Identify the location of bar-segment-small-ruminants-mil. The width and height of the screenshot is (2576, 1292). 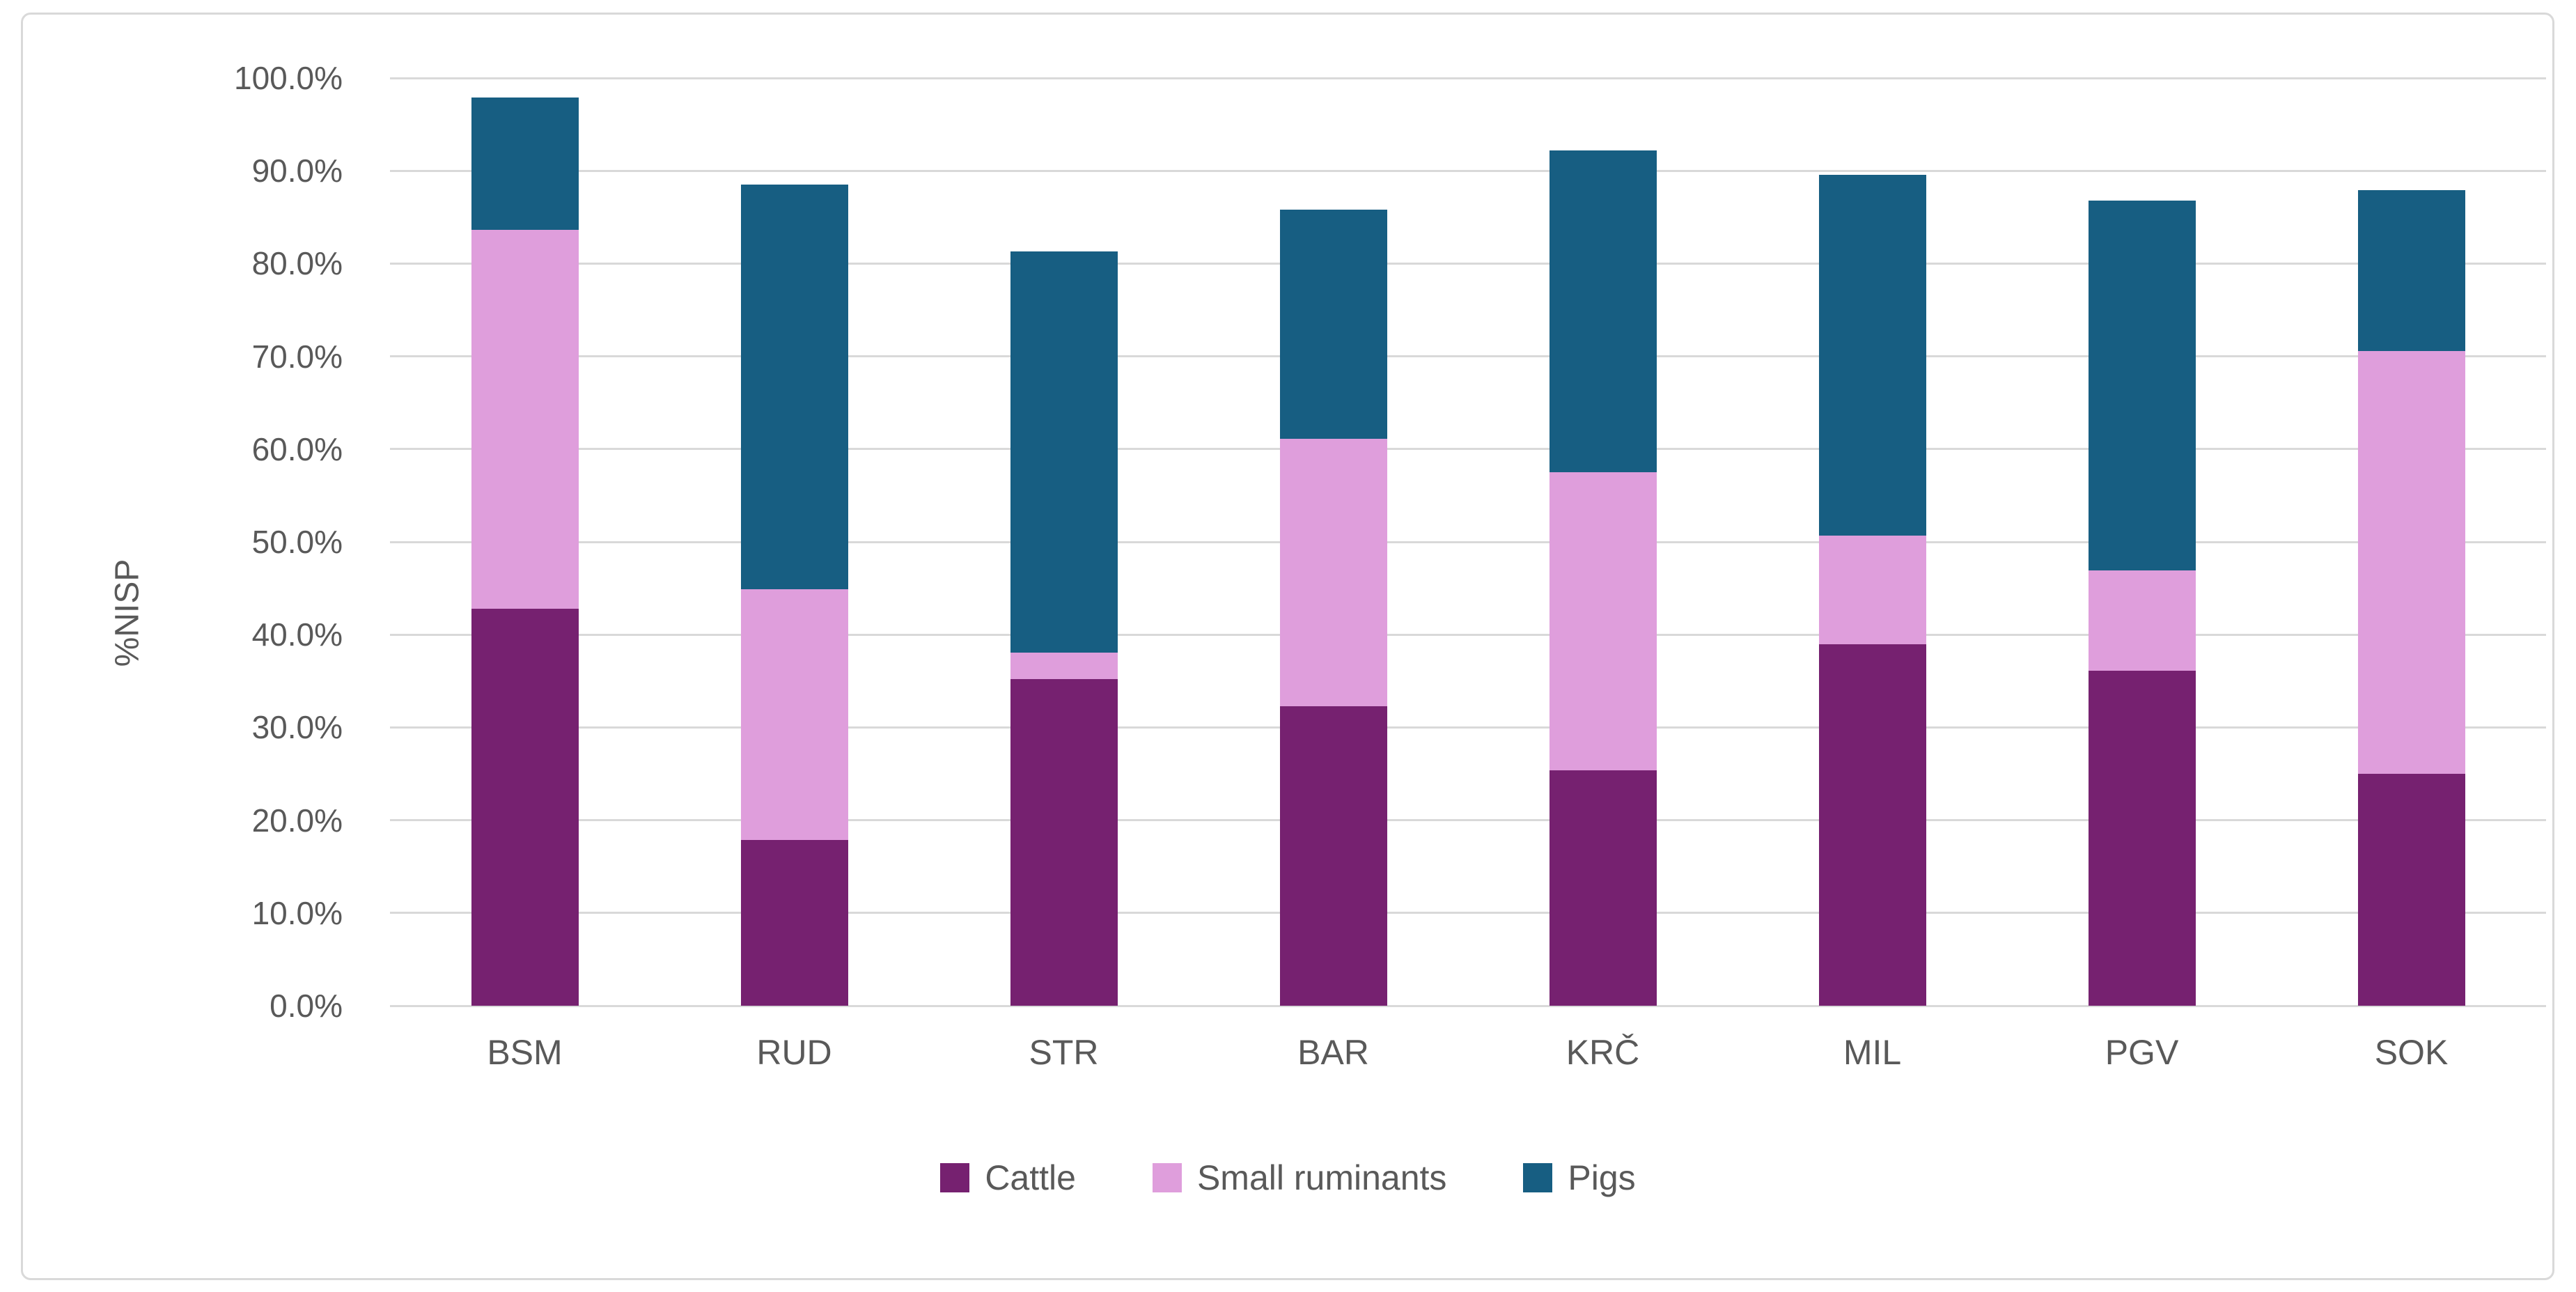
(1872, 589).